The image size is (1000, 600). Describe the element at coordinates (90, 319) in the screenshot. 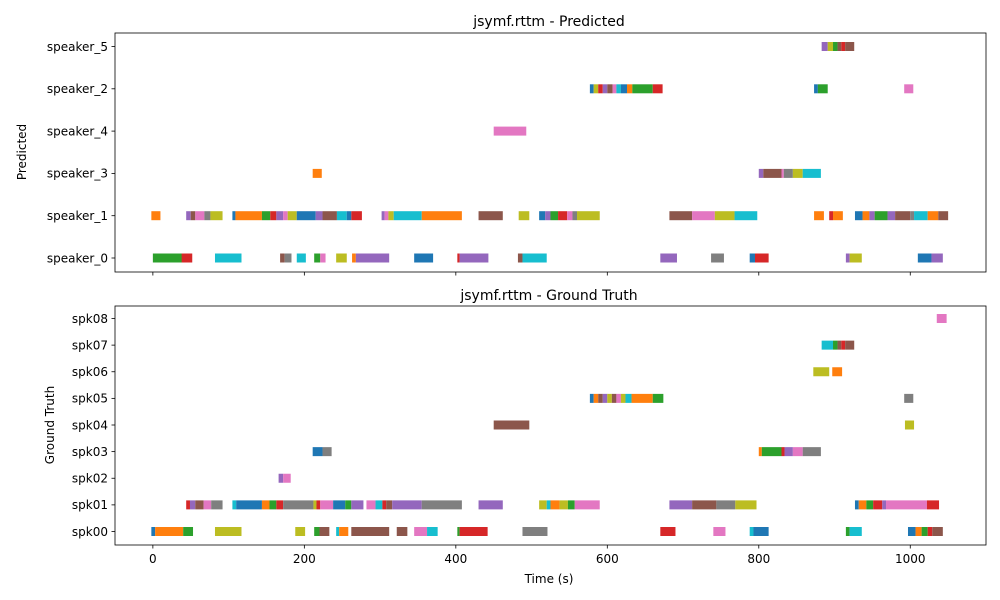

I see `ground-truth-y-tick-label-spk08: spk08` at that location.